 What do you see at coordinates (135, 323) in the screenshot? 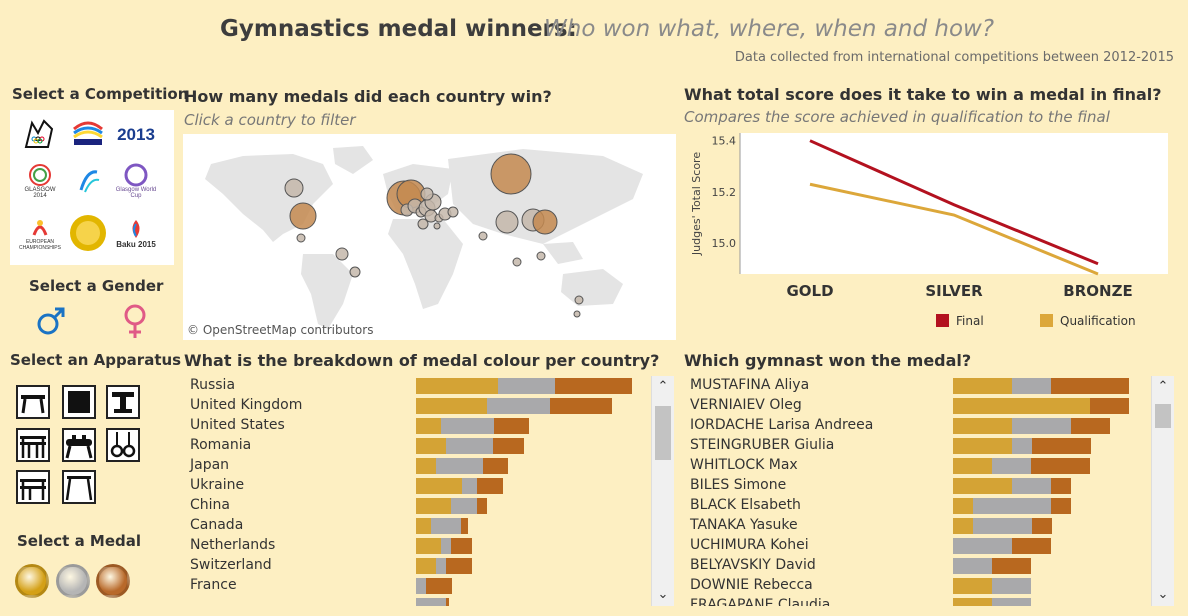
I see `female-symbol-icon` at bounding box center [135, 323].